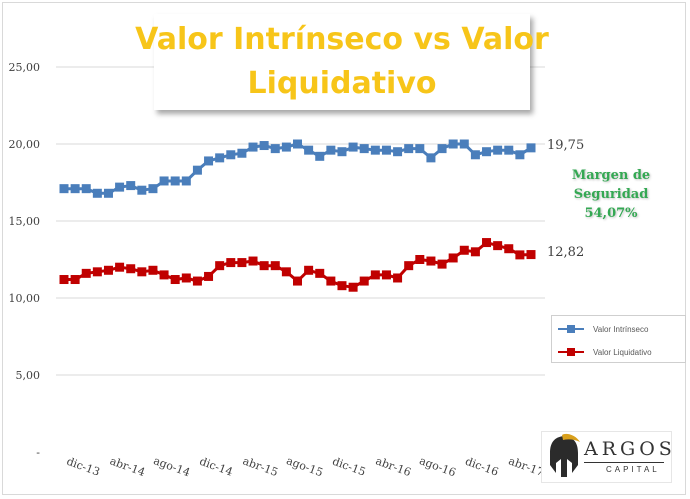 This screenshot has height=499, width=690. I want to click on liquidative-end-label: 12,82, so click(566, 252).